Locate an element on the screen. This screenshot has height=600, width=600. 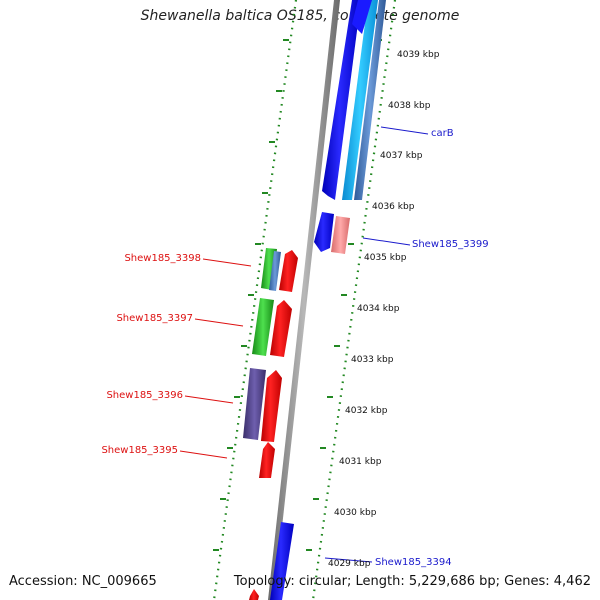
forward-dotted-track is located at coordinates (354, 300).